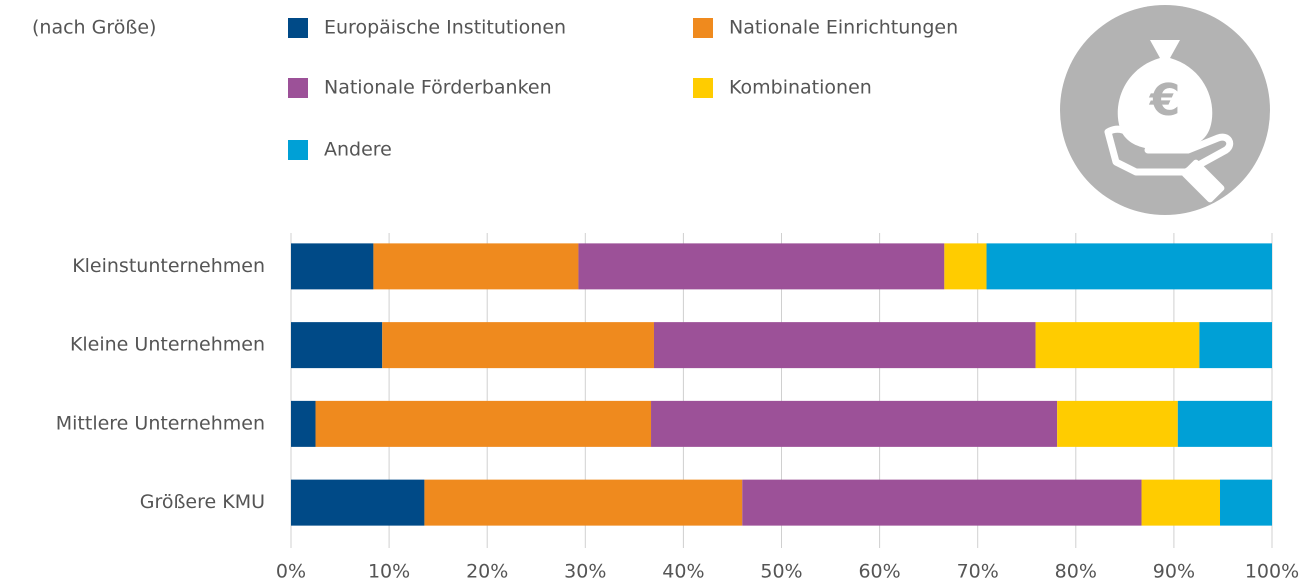  I want to click on y-tick-label: Größere KMU, so click(202, 502).